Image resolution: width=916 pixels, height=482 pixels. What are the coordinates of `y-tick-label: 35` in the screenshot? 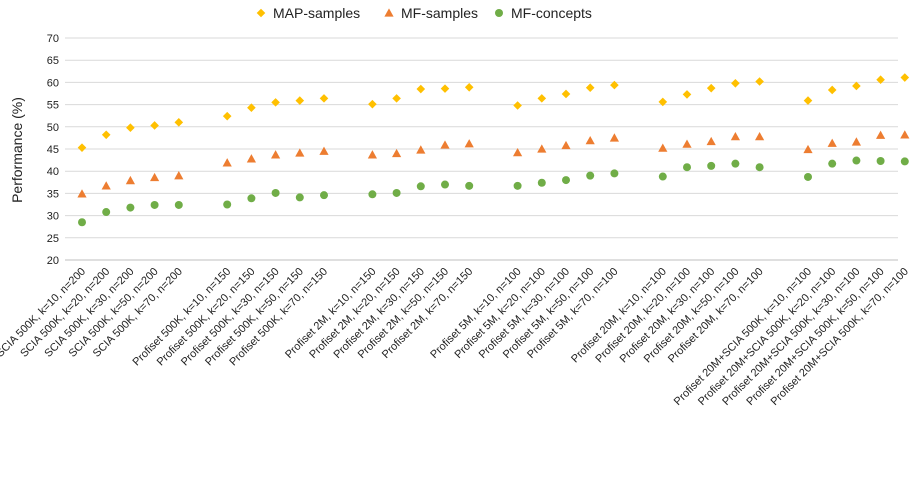 It's located at (53, 194).